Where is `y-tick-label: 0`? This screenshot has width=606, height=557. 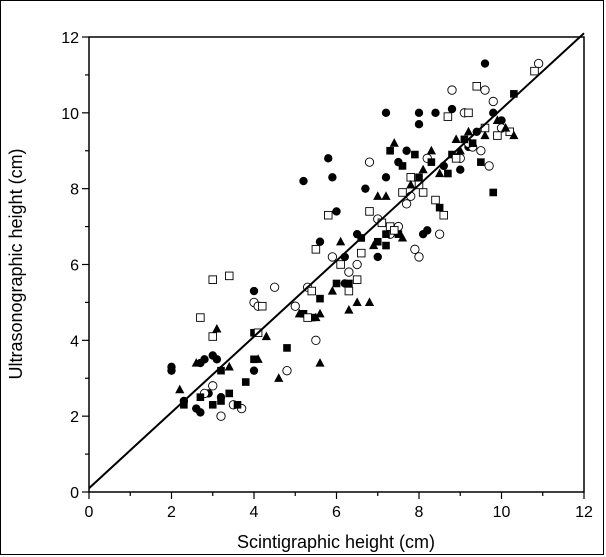 y-tick-label: 0 is located at coordinates (74, 493).